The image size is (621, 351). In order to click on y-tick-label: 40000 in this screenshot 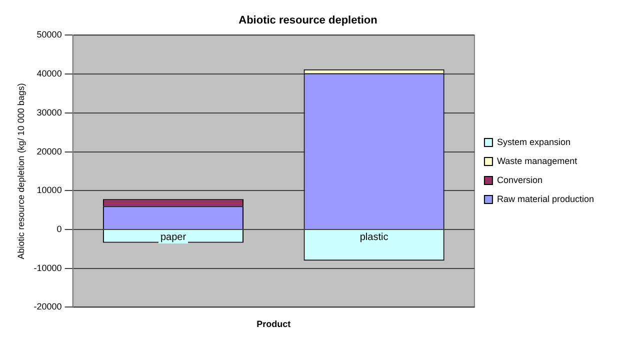, I will do `click(49, 73)`.